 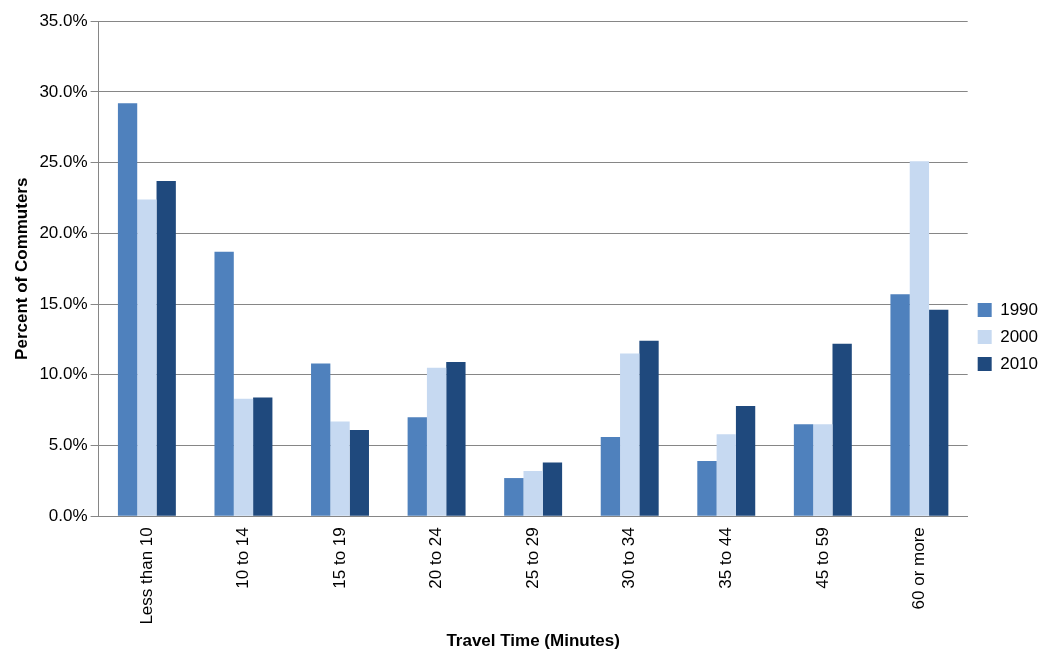 I want to click on y-tick-label: 25.0%, so click(x=63, y=162).